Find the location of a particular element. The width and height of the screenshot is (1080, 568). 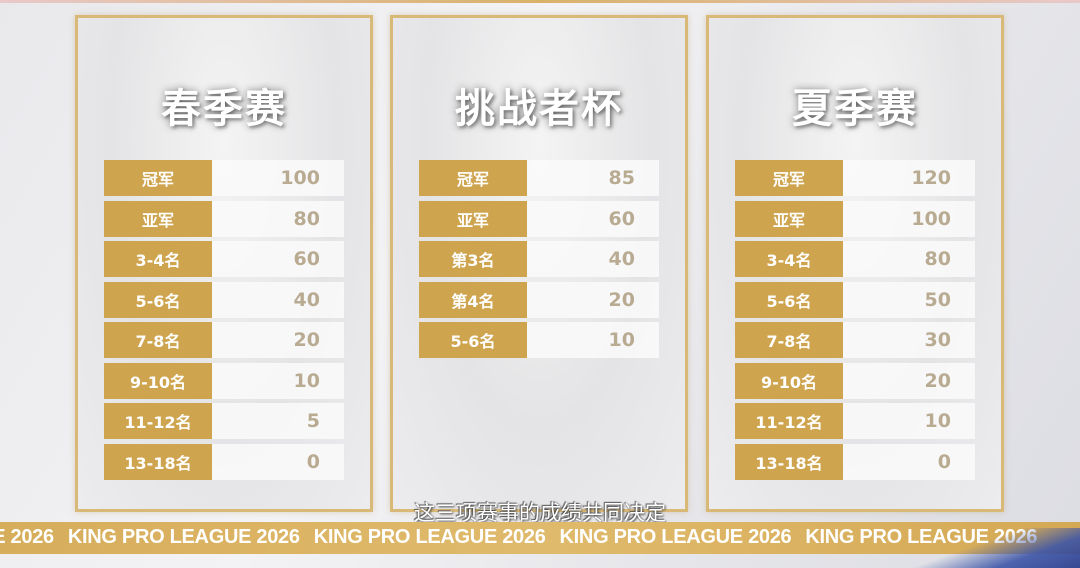

subtitle-caption: 这三项赛事的成绩共同决定 is located at coordinates (540, 513).